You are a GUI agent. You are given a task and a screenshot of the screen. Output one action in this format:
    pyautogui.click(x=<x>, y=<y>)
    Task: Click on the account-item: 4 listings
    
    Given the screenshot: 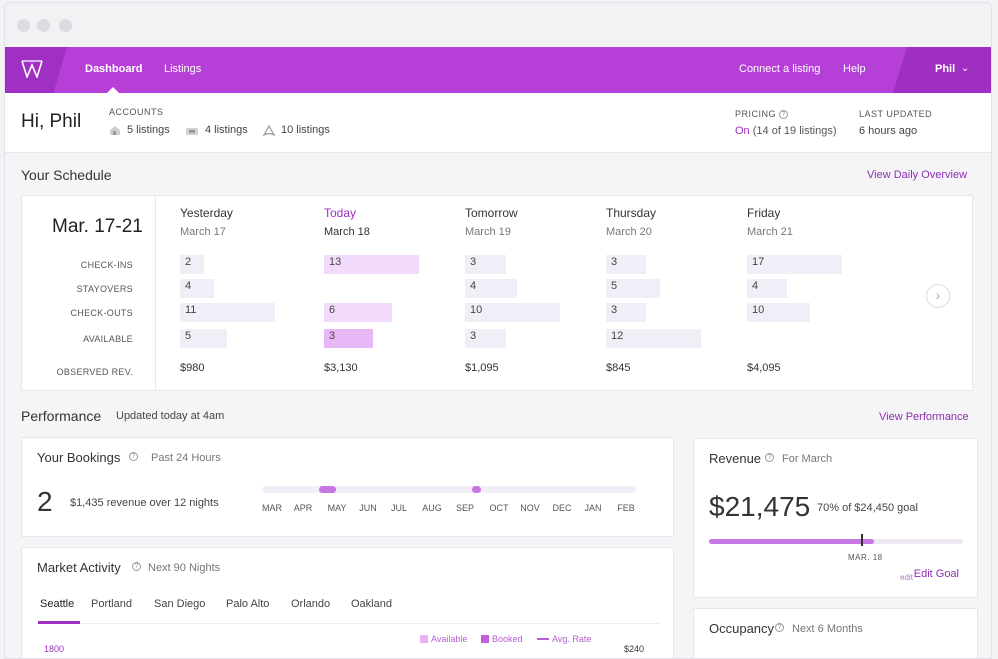 What is the action you would take?
    pyautogui.click(x=216, y=130)
    